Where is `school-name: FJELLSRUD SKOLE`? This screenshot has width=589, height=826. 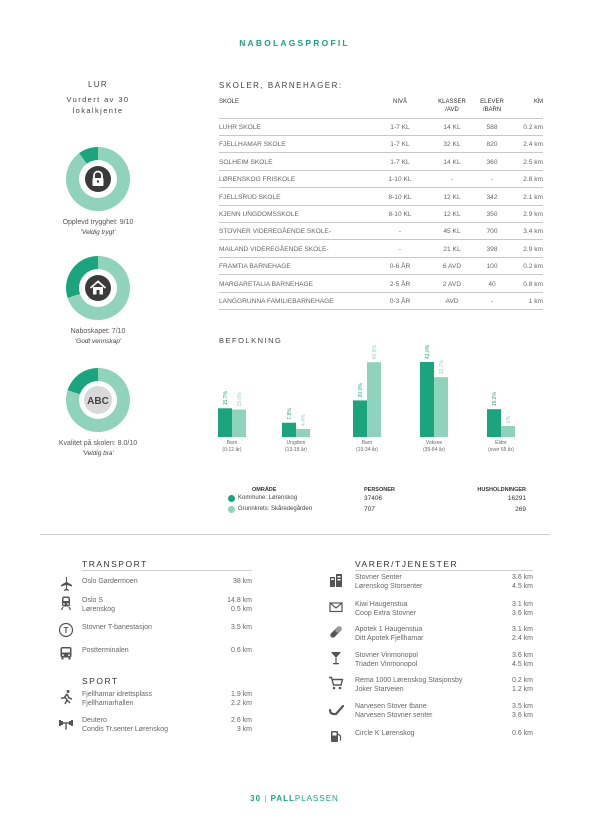 school-name: FJELLSRUD SKOLE is located at coordinates (250, 197).